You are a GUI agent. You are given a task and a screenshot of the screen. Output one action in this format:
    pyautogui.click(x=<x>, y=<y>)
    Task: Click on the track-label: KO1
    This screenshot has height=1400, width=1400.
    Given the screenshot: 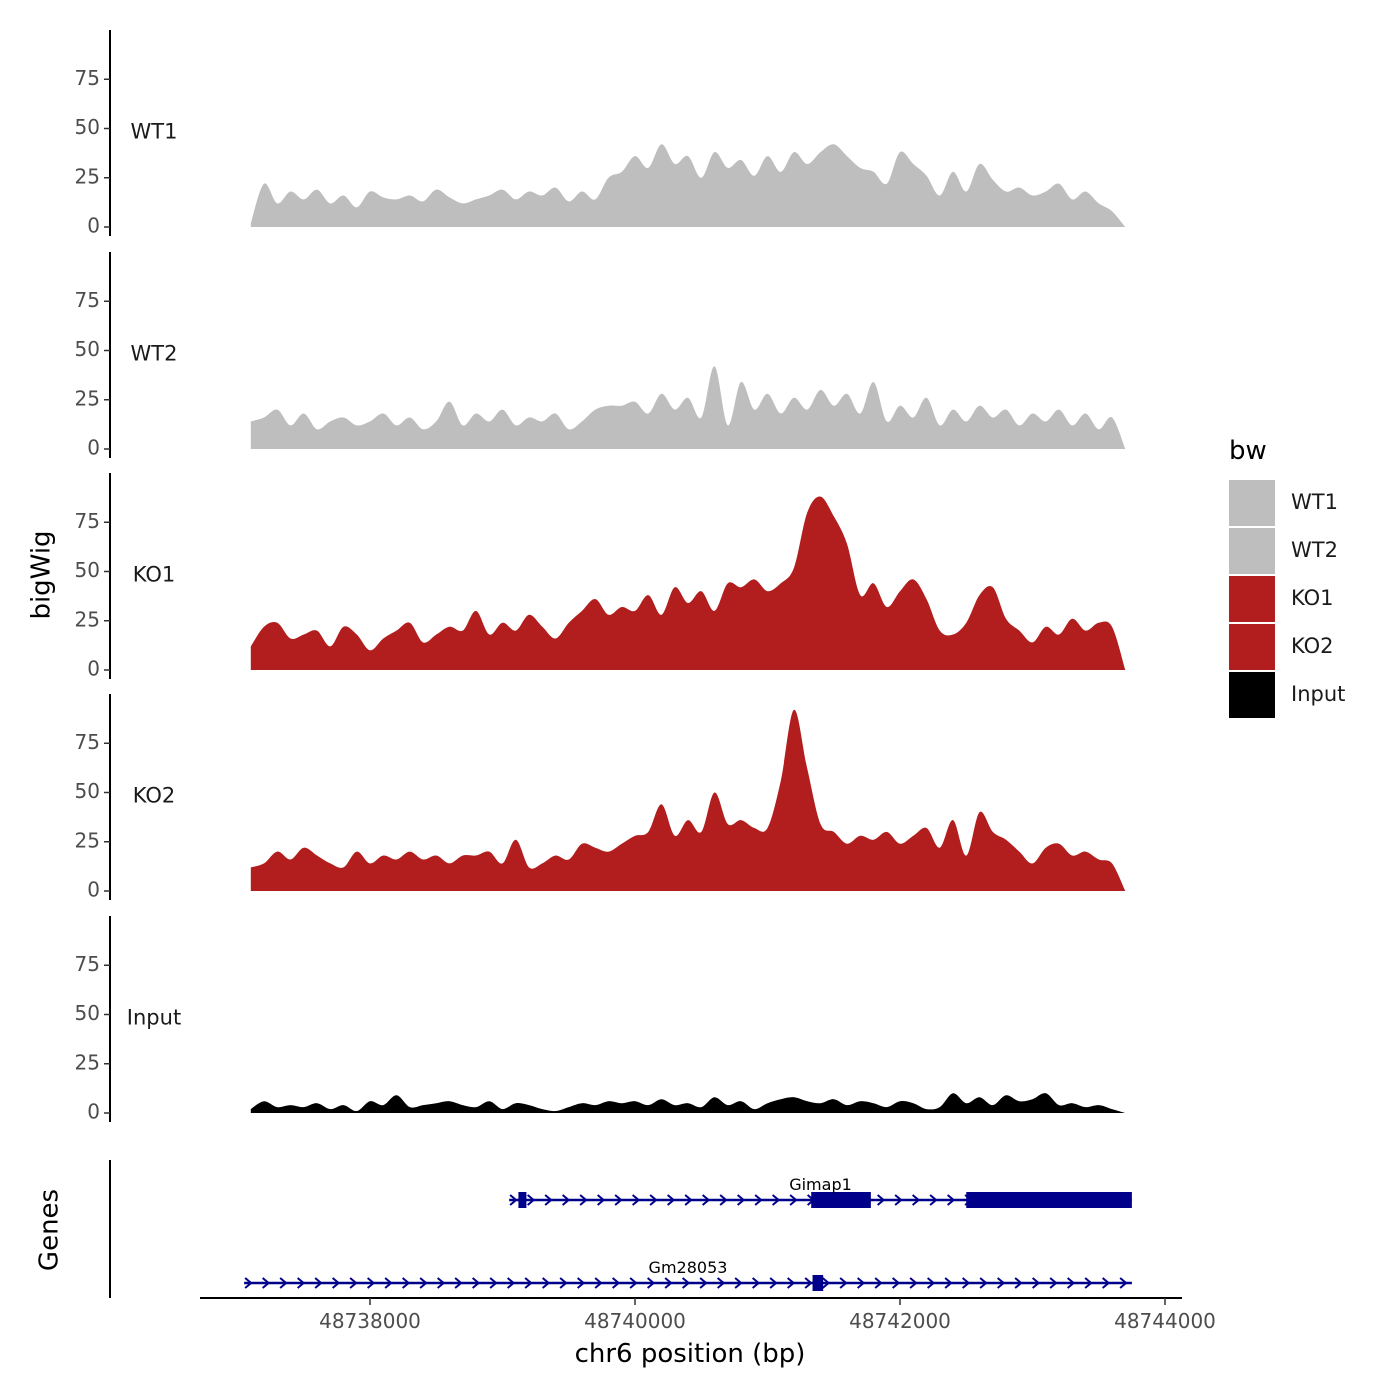 What is the action you would take?
    pyautogui.click(x=154, y=574)
    